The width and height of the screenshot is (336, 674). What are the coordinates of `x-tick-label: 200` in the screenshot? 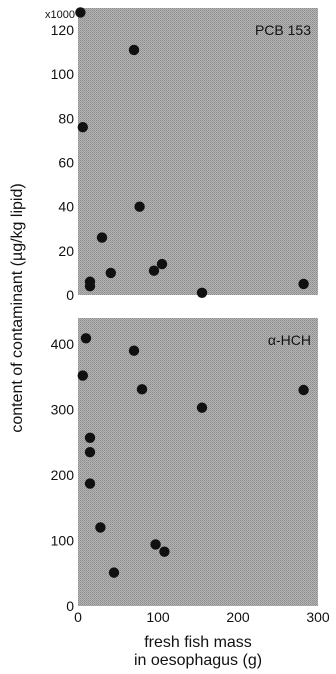 It's located at (238, 617).